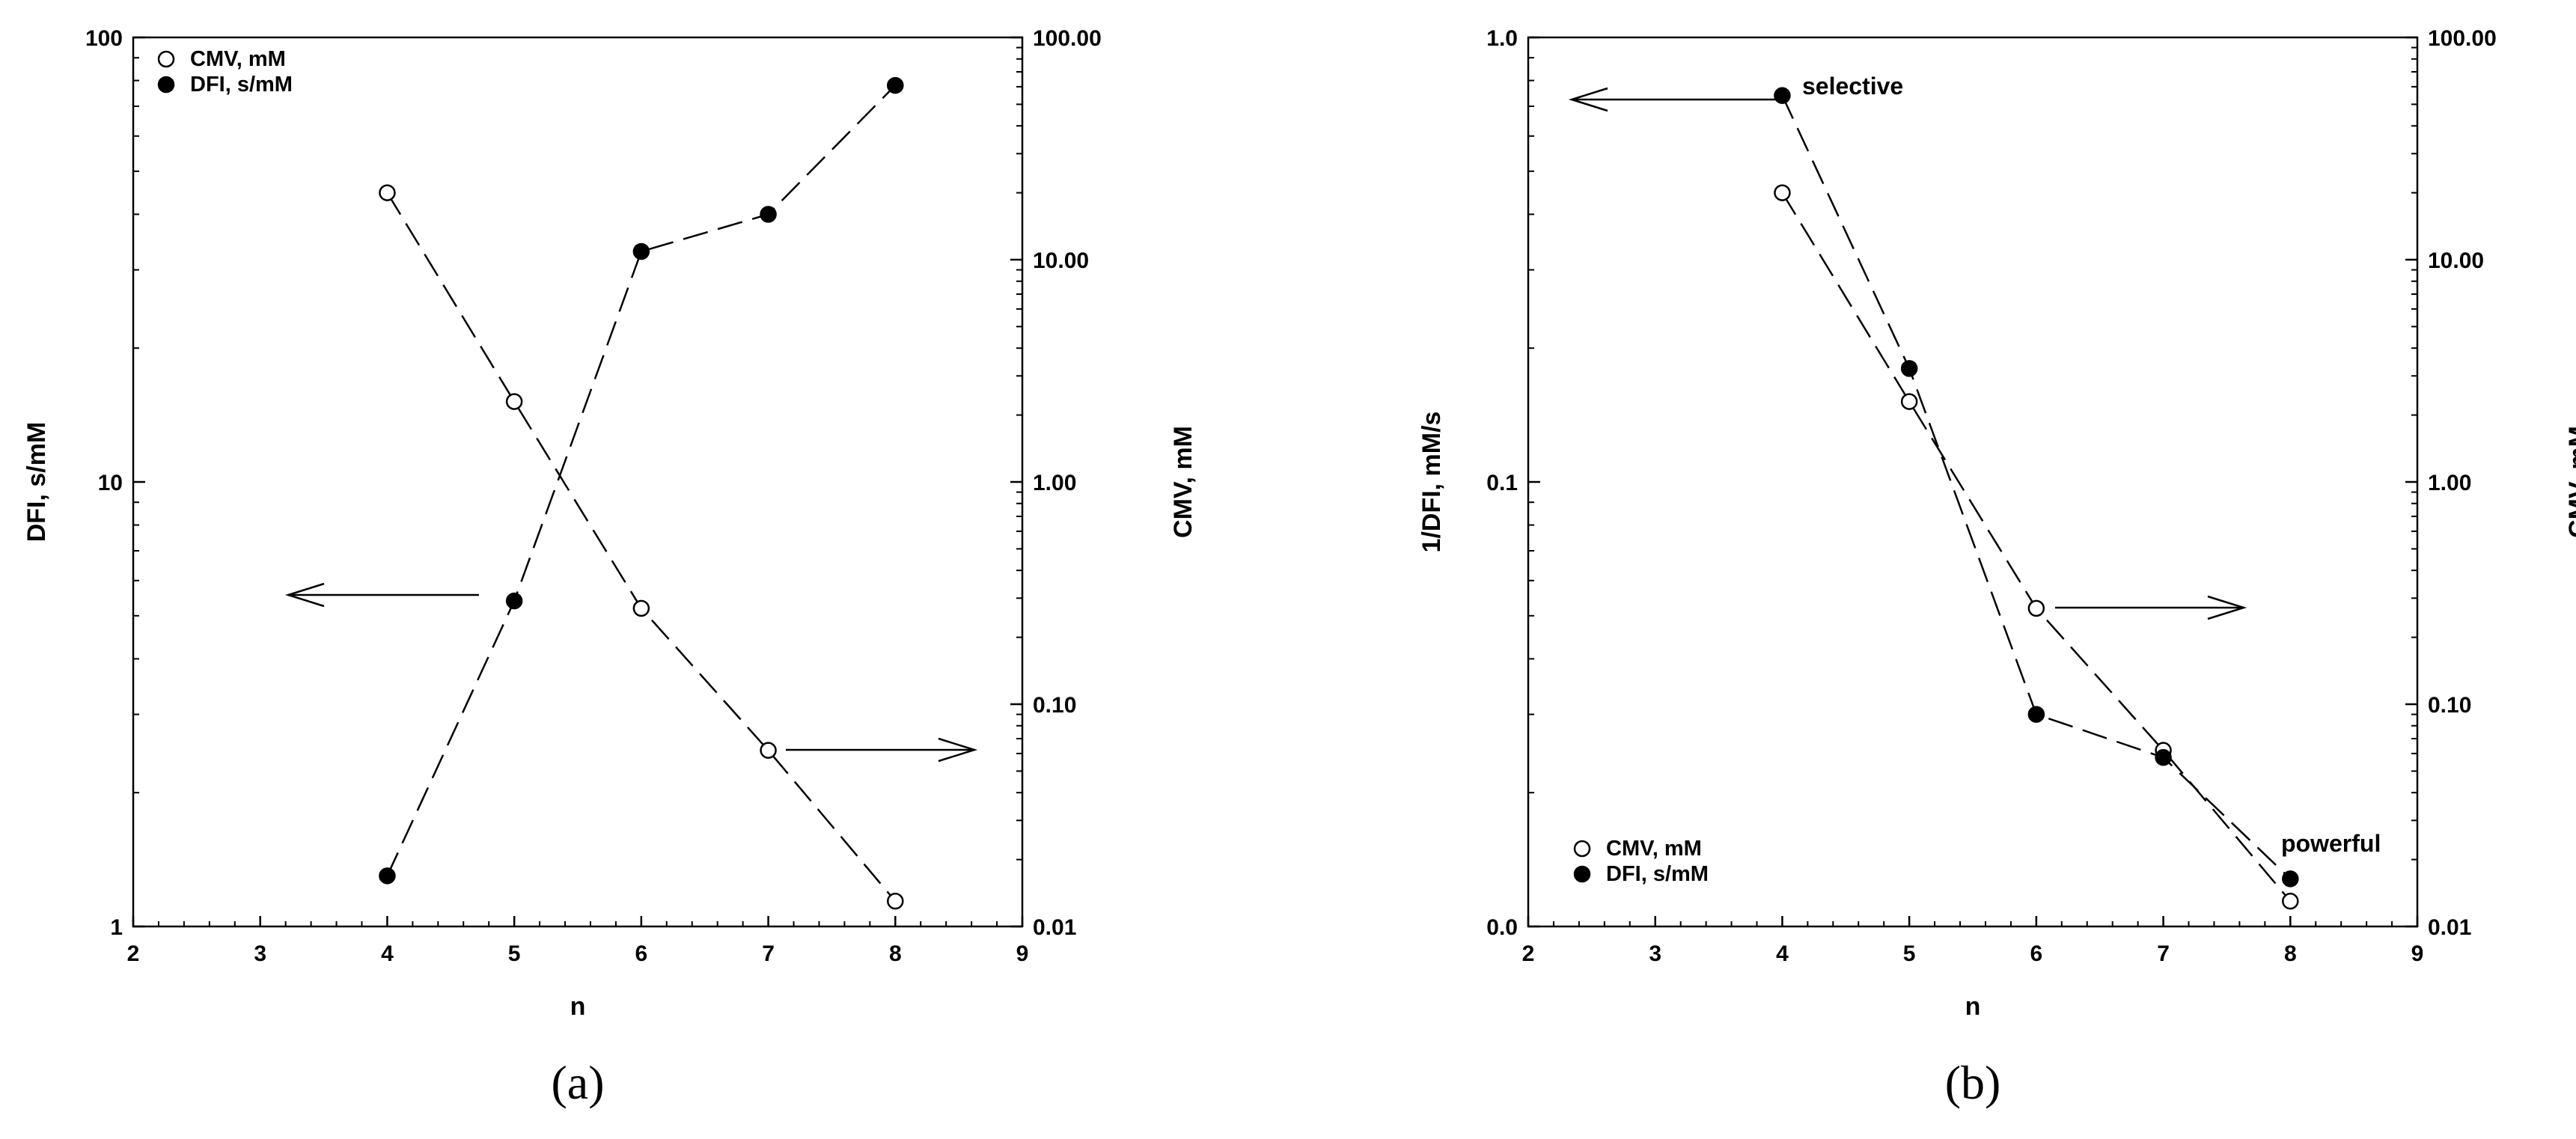 Image resolution: width=2576 pixels, height=1139 pixels. I want to click on y-left-tick-label: 1, so click(117, 927).